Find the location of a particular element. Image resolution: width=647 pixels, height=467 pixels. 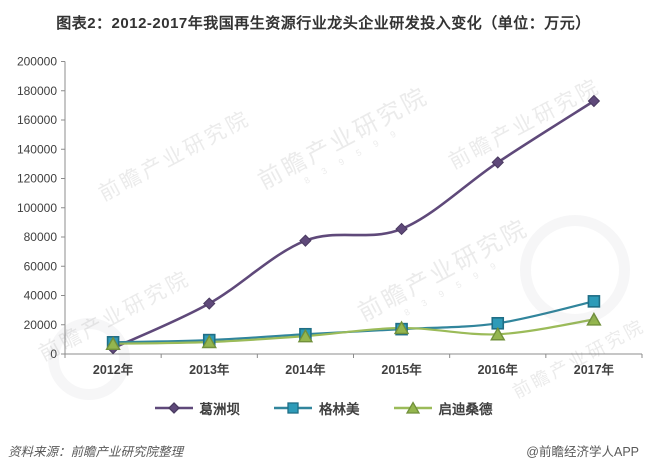

y-tick-label: 0 is located at coordinates (53, 354).